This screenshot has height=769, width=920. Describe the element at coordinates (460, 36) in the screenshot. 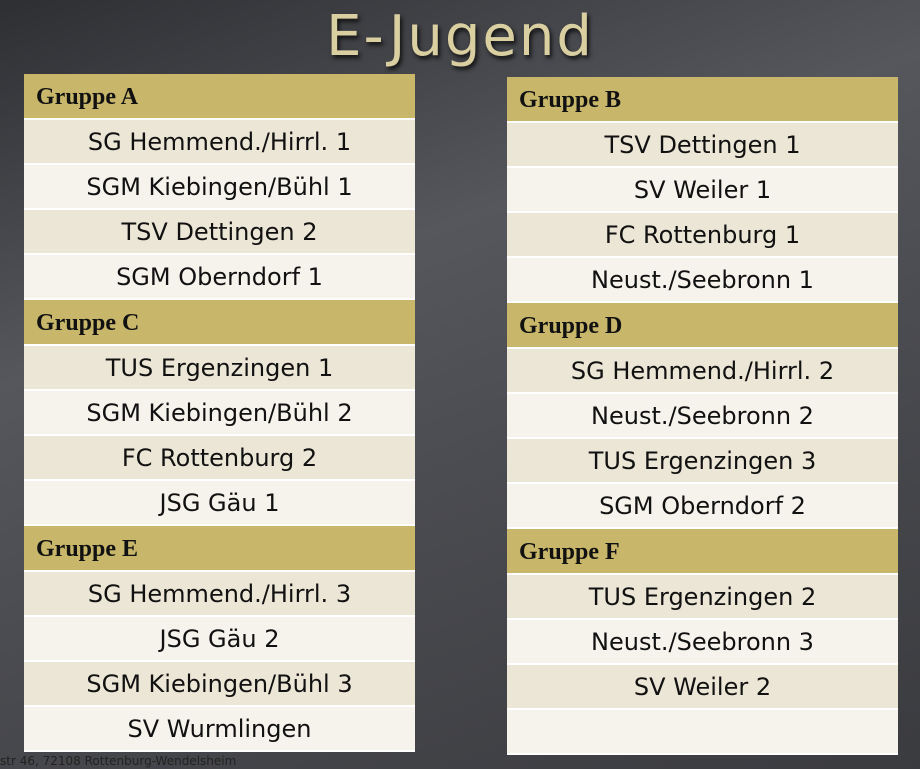

I see `title: E-Jugend` at that location.